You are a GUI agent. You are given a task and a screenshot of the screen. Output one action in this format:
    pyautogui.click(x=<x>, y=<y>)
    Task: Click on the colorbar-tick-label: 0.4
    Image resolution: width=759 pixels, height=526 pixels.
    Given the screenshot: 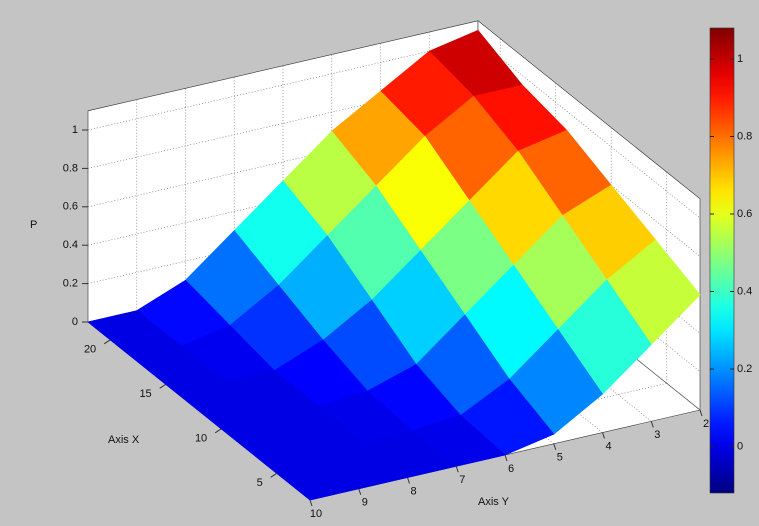 What is the action you would take?
    pyautogui.click(x=744, y=291)
    